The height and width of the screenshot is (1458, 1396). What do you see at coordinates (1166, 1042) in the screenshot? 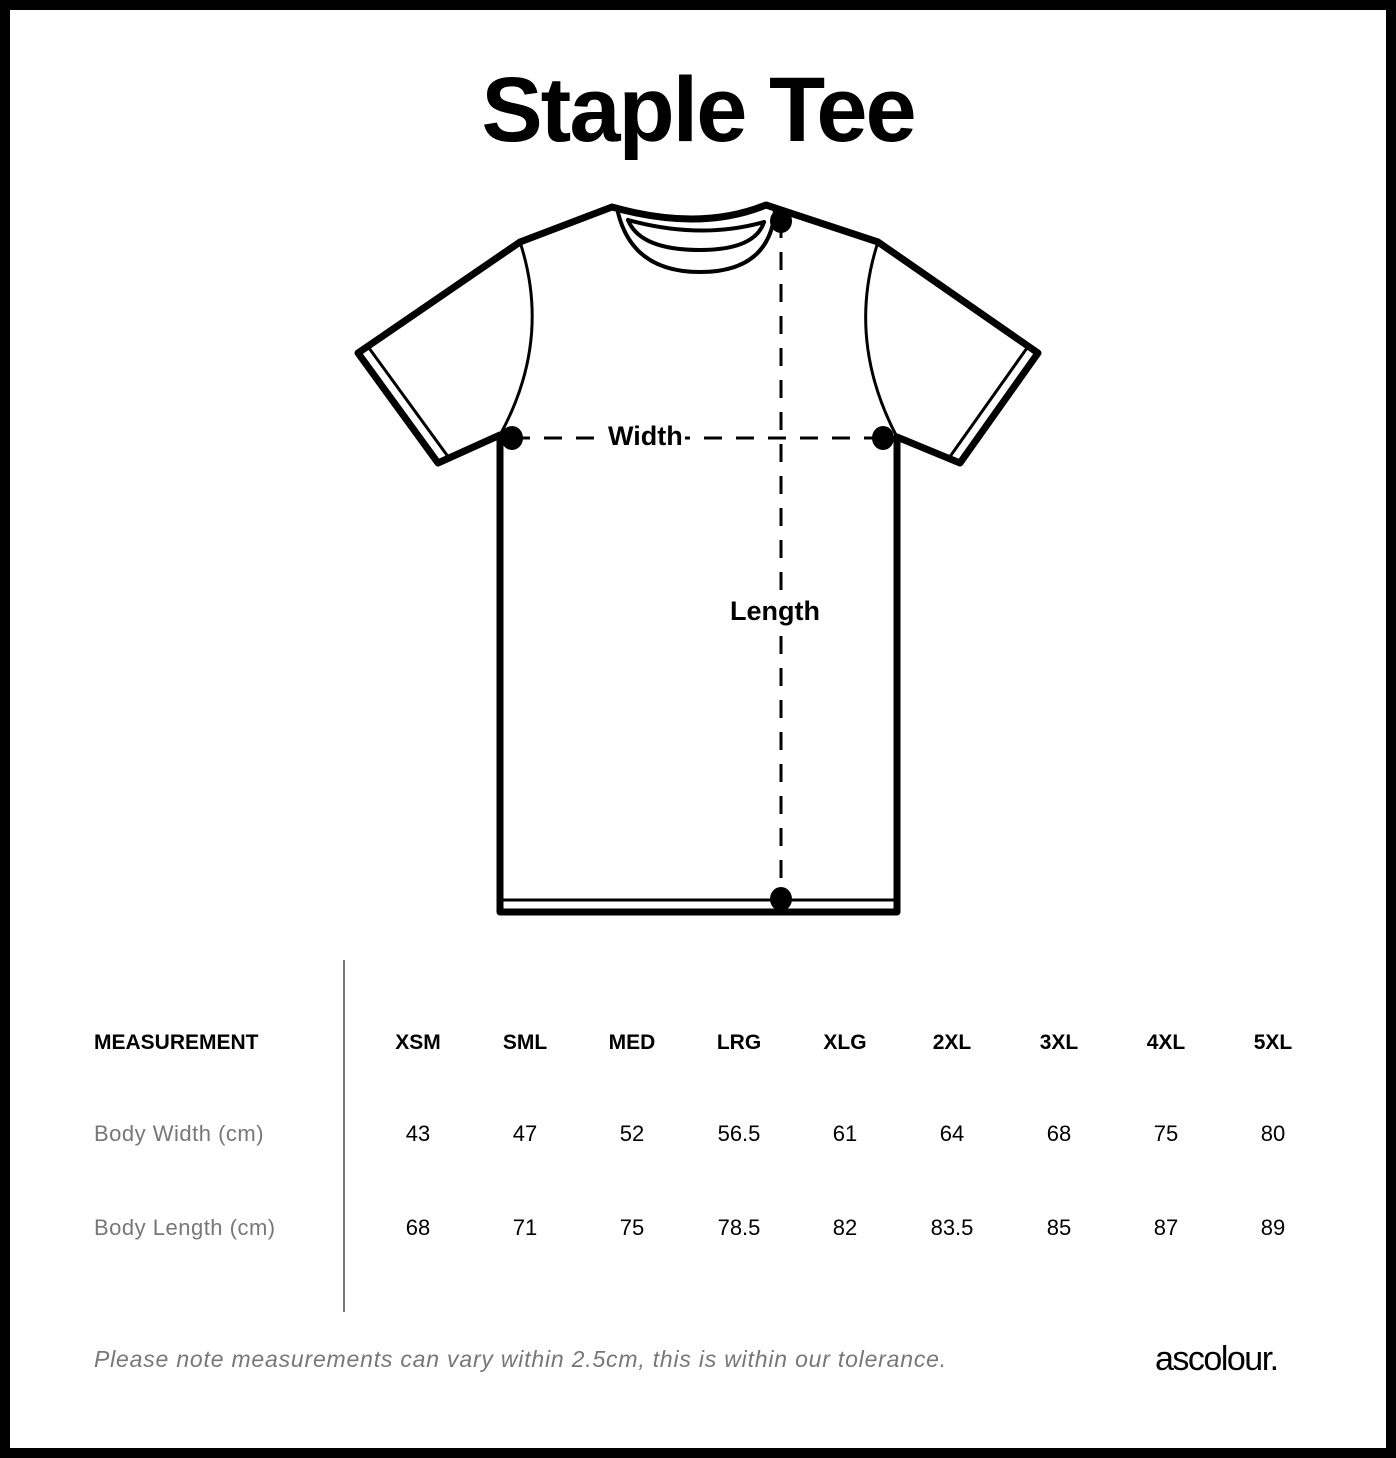
I see `size-header: 4XL` at bounding box center [1166, 1042].